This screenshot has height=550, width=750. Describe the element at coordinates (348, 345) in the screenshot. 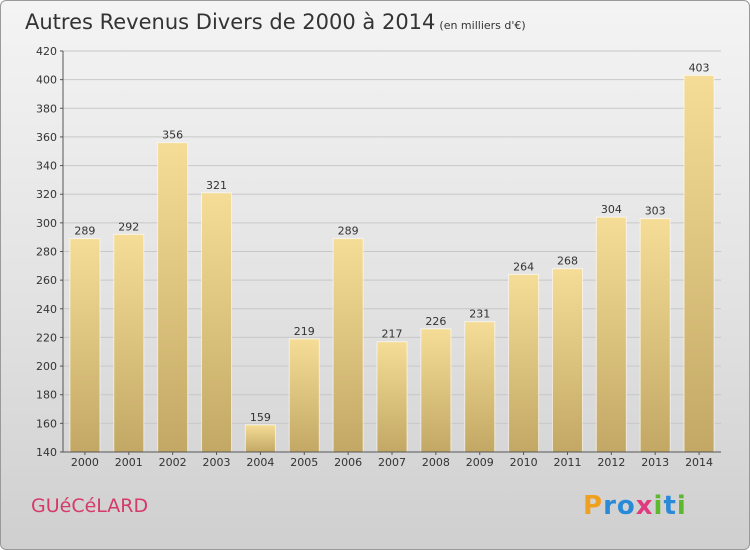

I see `bar-2006` at that location.